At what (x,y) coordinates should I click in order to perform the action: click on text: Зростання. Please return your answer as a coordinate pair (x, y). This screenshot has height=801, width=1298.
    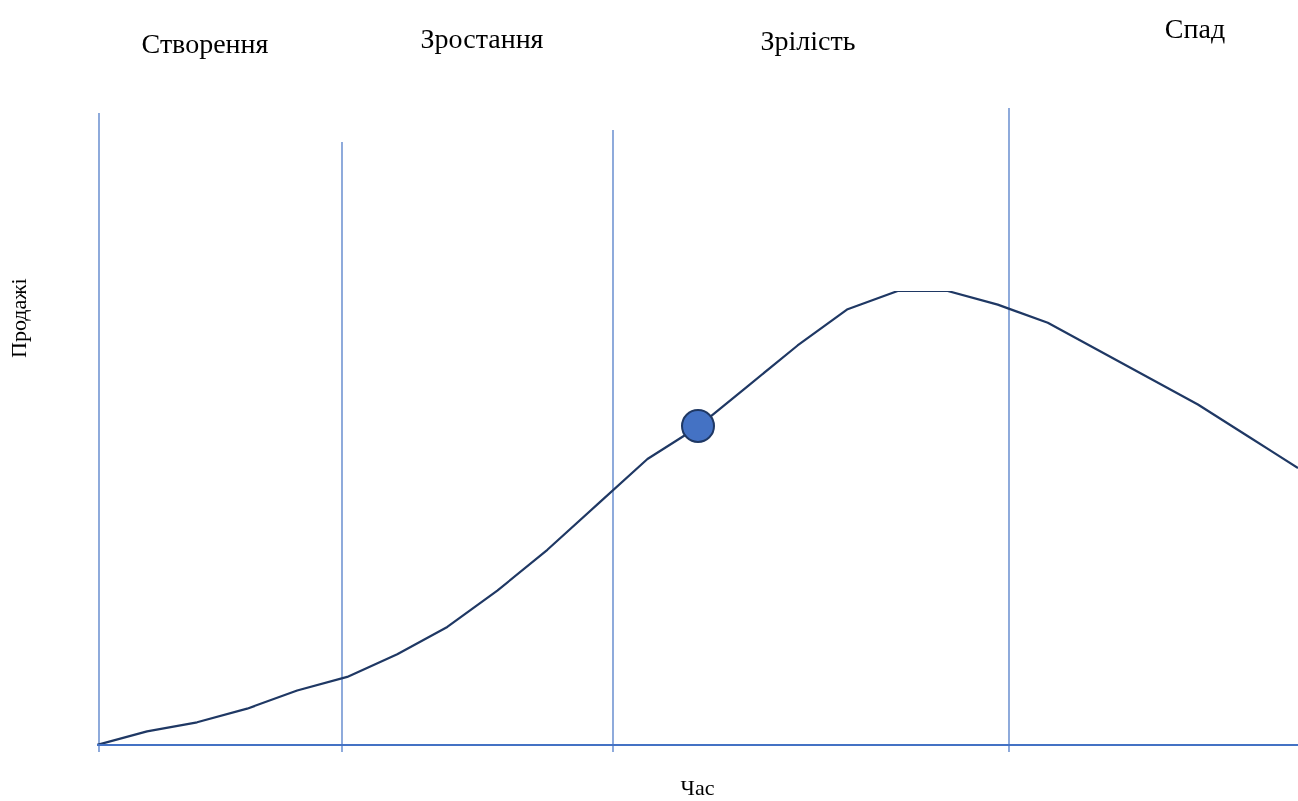
    Looking at the image, I should click on (482, 39).